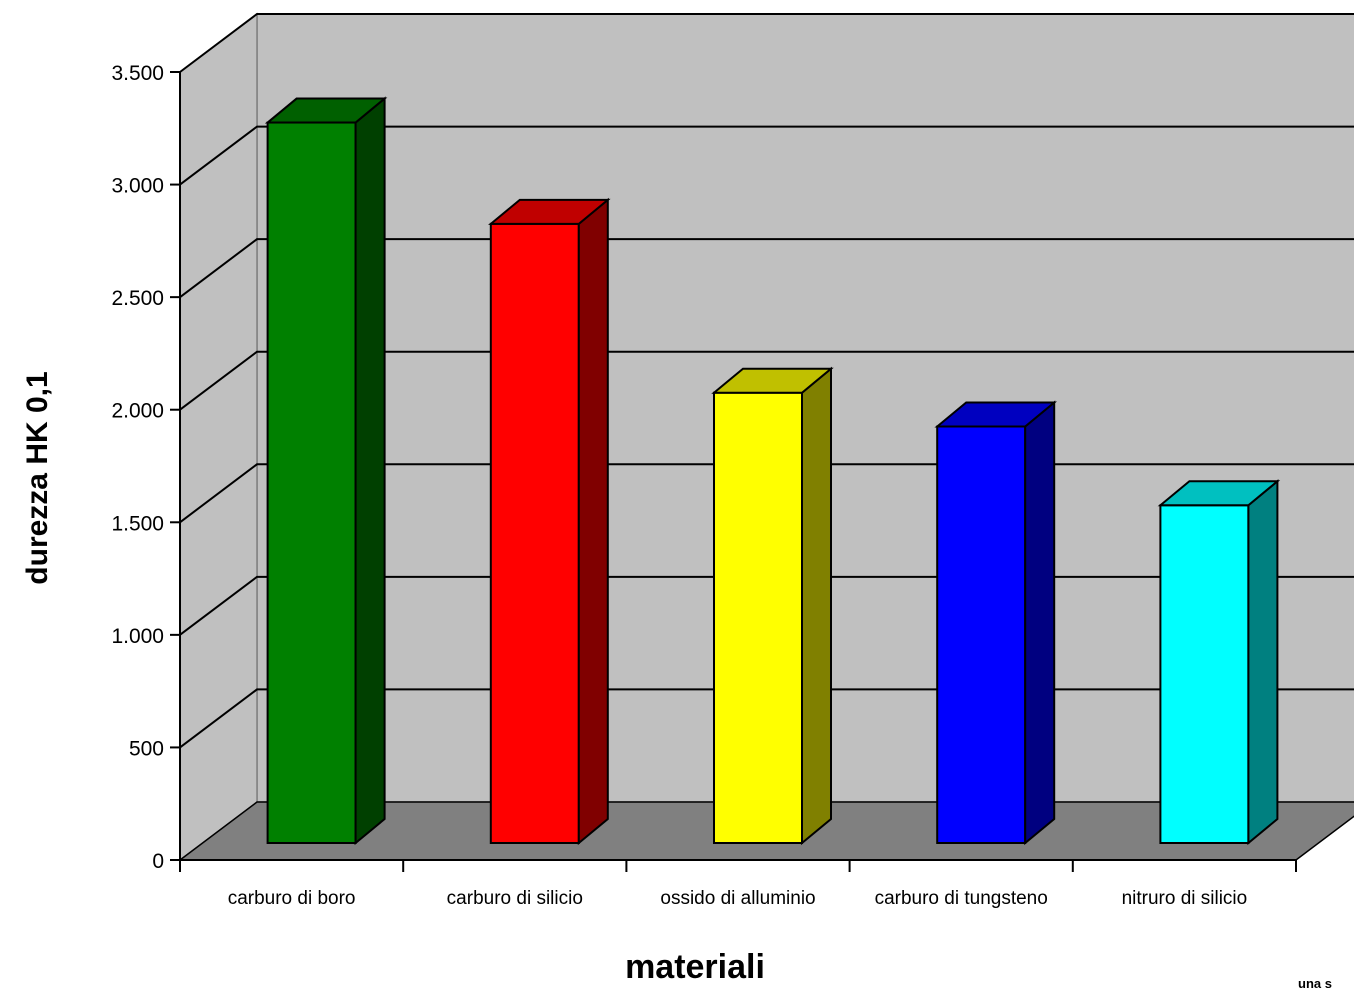  Describe the element at coordinates (137, 523) in the screenshot. I see `y-tick-label: 1.500` at that location.